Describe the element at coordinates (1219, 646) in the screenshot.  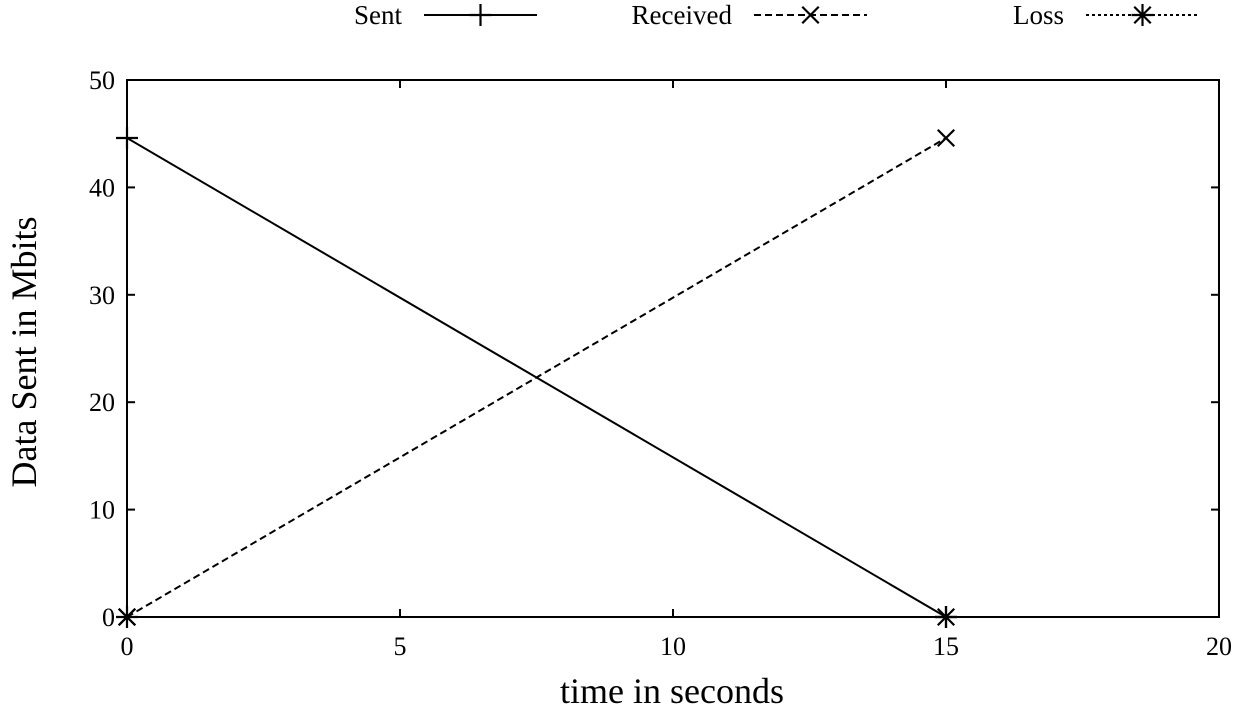
I see `x-tick-label: 20` at that location.